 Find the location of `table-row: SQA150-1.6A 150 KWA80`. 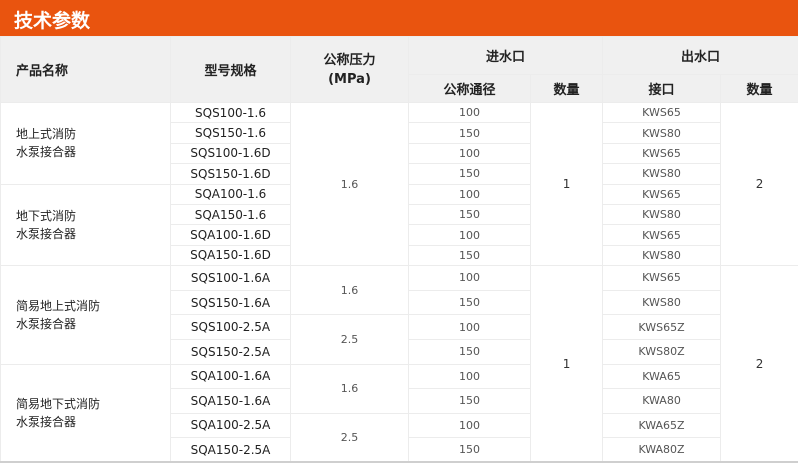

table-row: SQA150-1.6A 150 KWA80 is located at coordinates (399, 401).